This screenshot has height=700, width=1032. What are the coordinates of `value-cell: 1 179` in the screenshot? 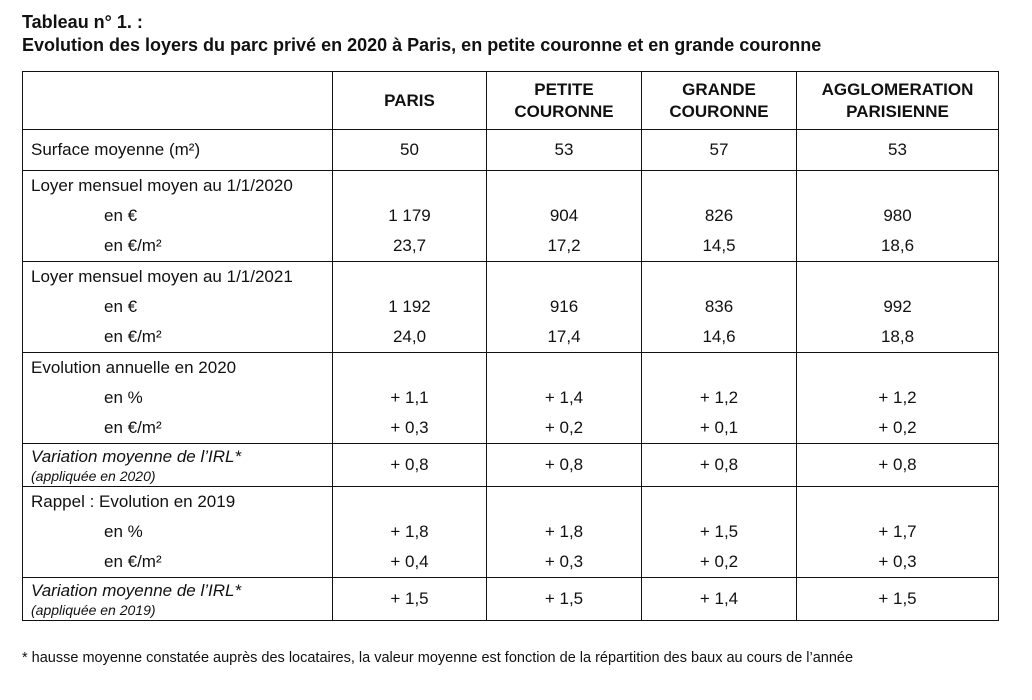 It's located at (409, 215).